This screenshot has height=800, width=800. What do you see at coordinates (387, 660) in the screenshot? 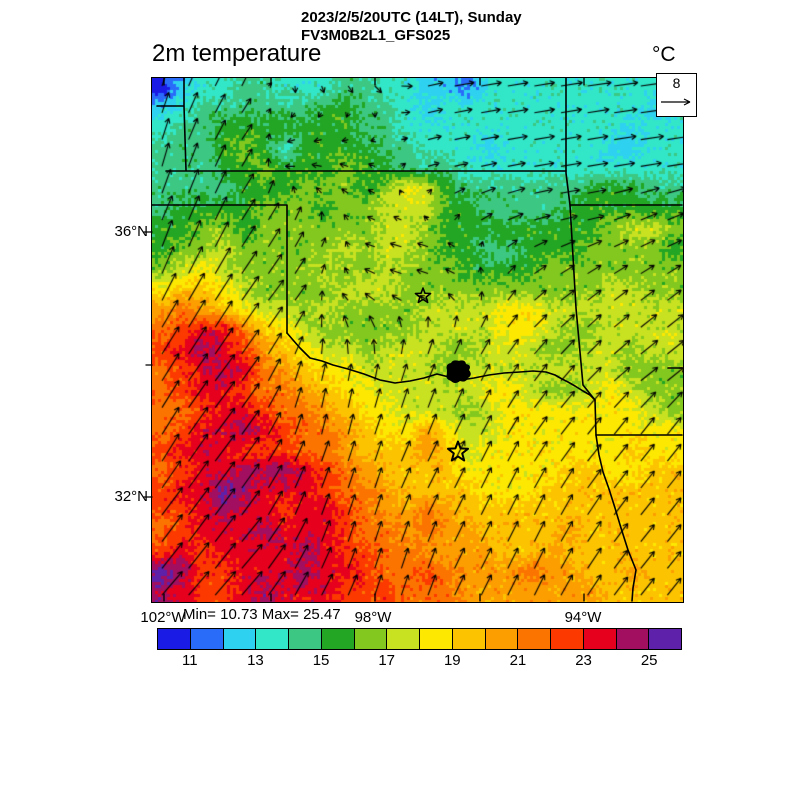
I see `colorbar-tick-label: 17` at bounding box center [387, 660].